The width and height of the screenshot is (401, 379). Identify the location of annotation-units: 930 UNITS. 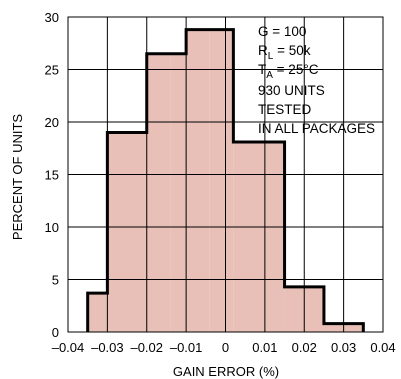
(291, 90).